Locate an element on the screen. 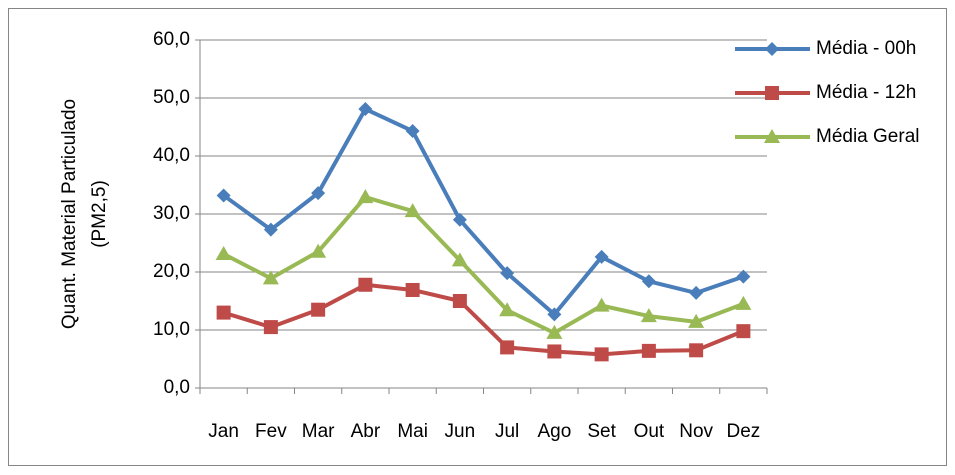 The image size is (955, 475). y-tick-label: 60,0 is located at coordinates (171, 39).